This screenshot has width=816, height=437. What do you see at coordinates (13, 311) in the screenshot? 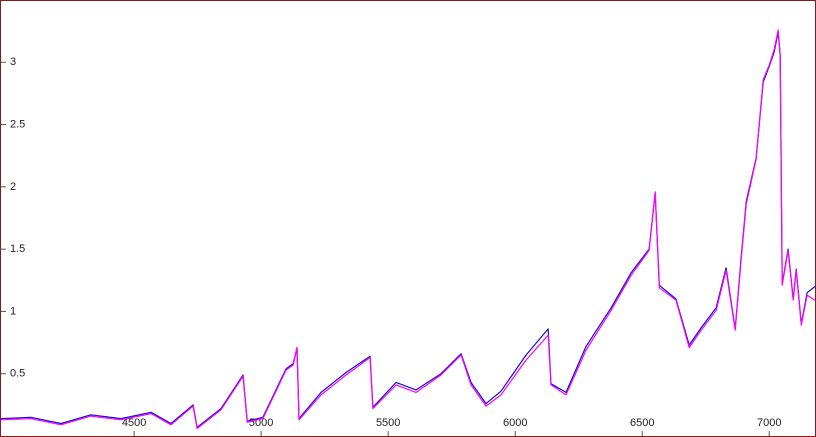
I see `y-tick-label: 1` at bounding box center [13, 311].